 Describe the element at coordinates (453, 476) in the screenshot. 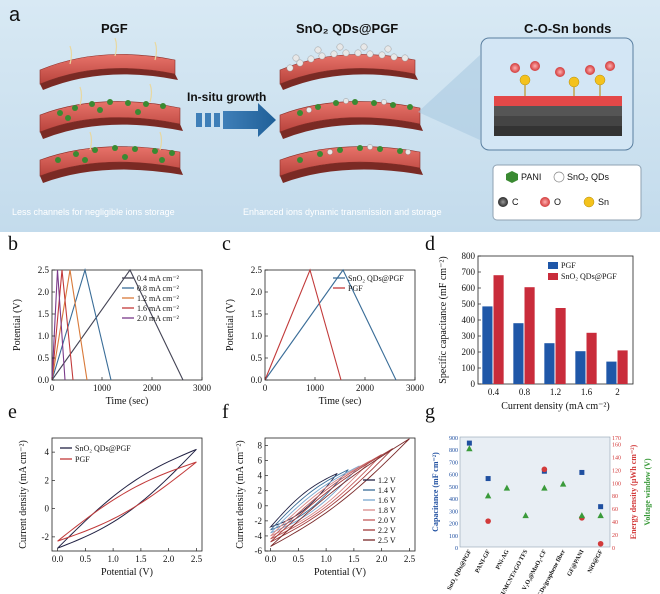

I see `y-tick-label-left-g: 600` at that location.